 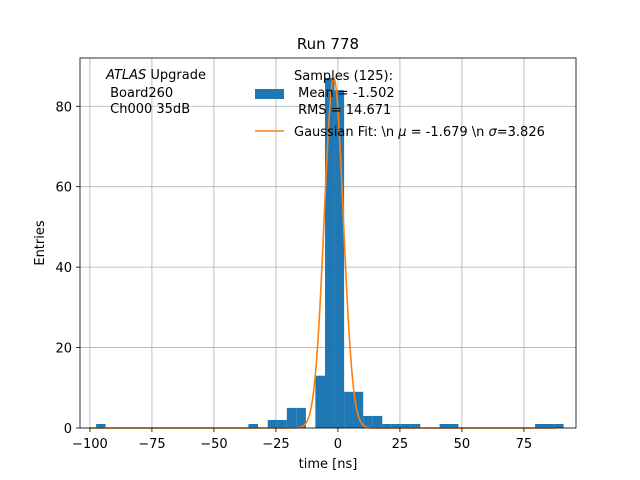 I want to click on legend-samples-line-1: Samples (125):, so click(x=343, y=76).